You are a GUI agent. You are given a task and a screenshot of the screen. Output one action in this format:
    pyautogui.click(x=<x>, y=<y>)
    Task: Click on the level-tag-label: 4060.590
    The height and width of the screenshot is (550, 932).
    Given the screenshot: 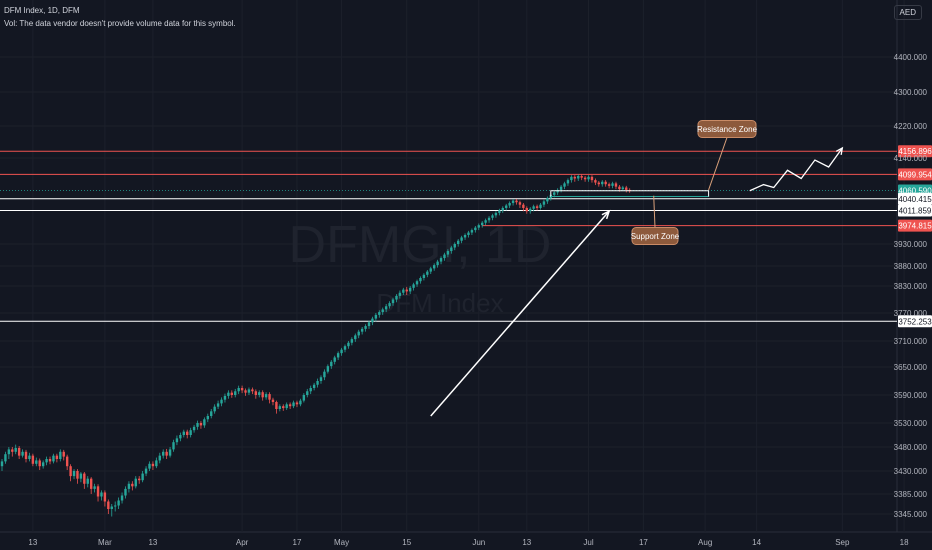 What is the action you would take?
    pyautogui.click(x=915, y=191)
    